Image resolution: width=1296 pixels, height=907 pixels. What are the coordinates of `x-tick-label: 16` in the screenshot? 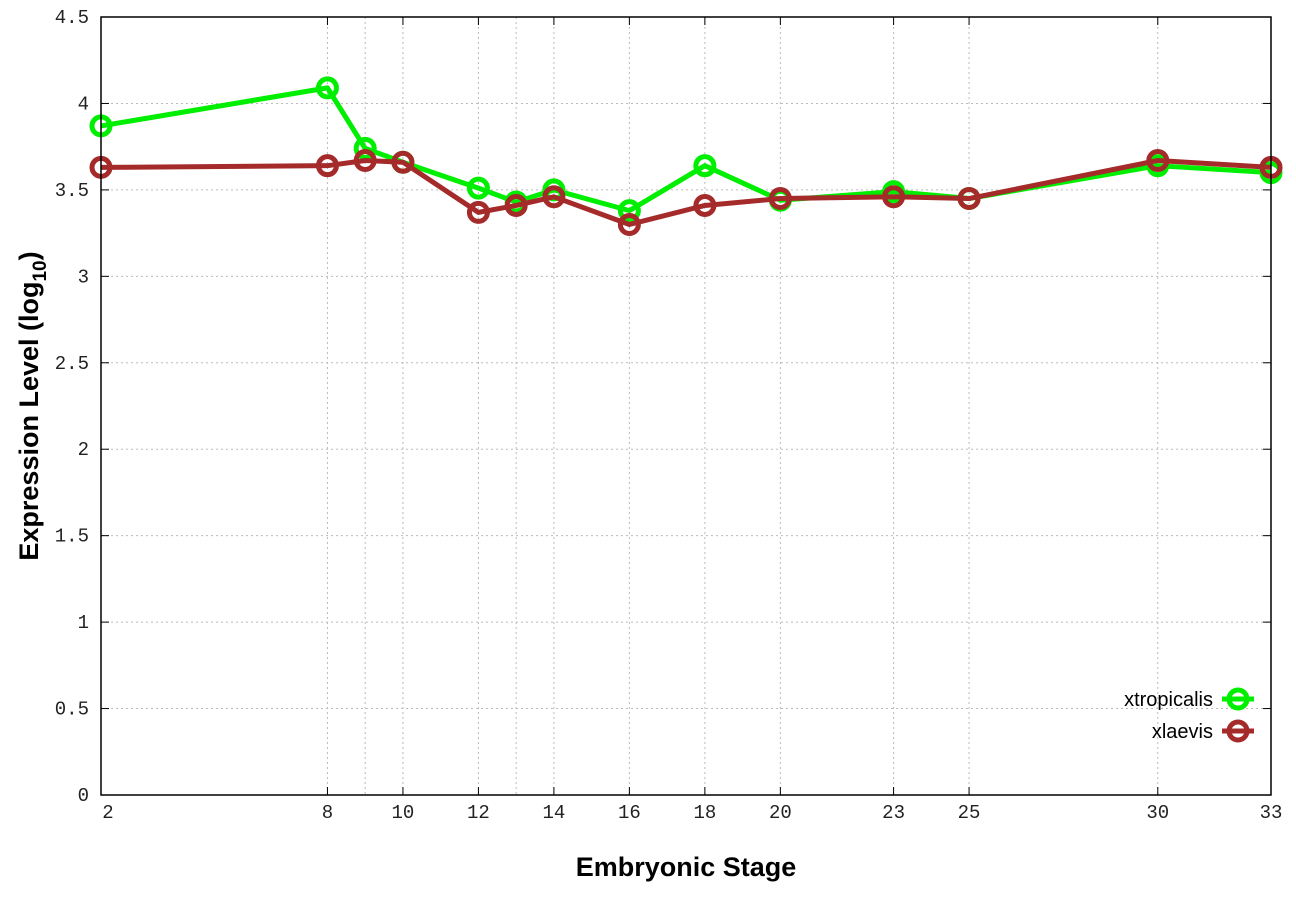 It's located at (629, 813).